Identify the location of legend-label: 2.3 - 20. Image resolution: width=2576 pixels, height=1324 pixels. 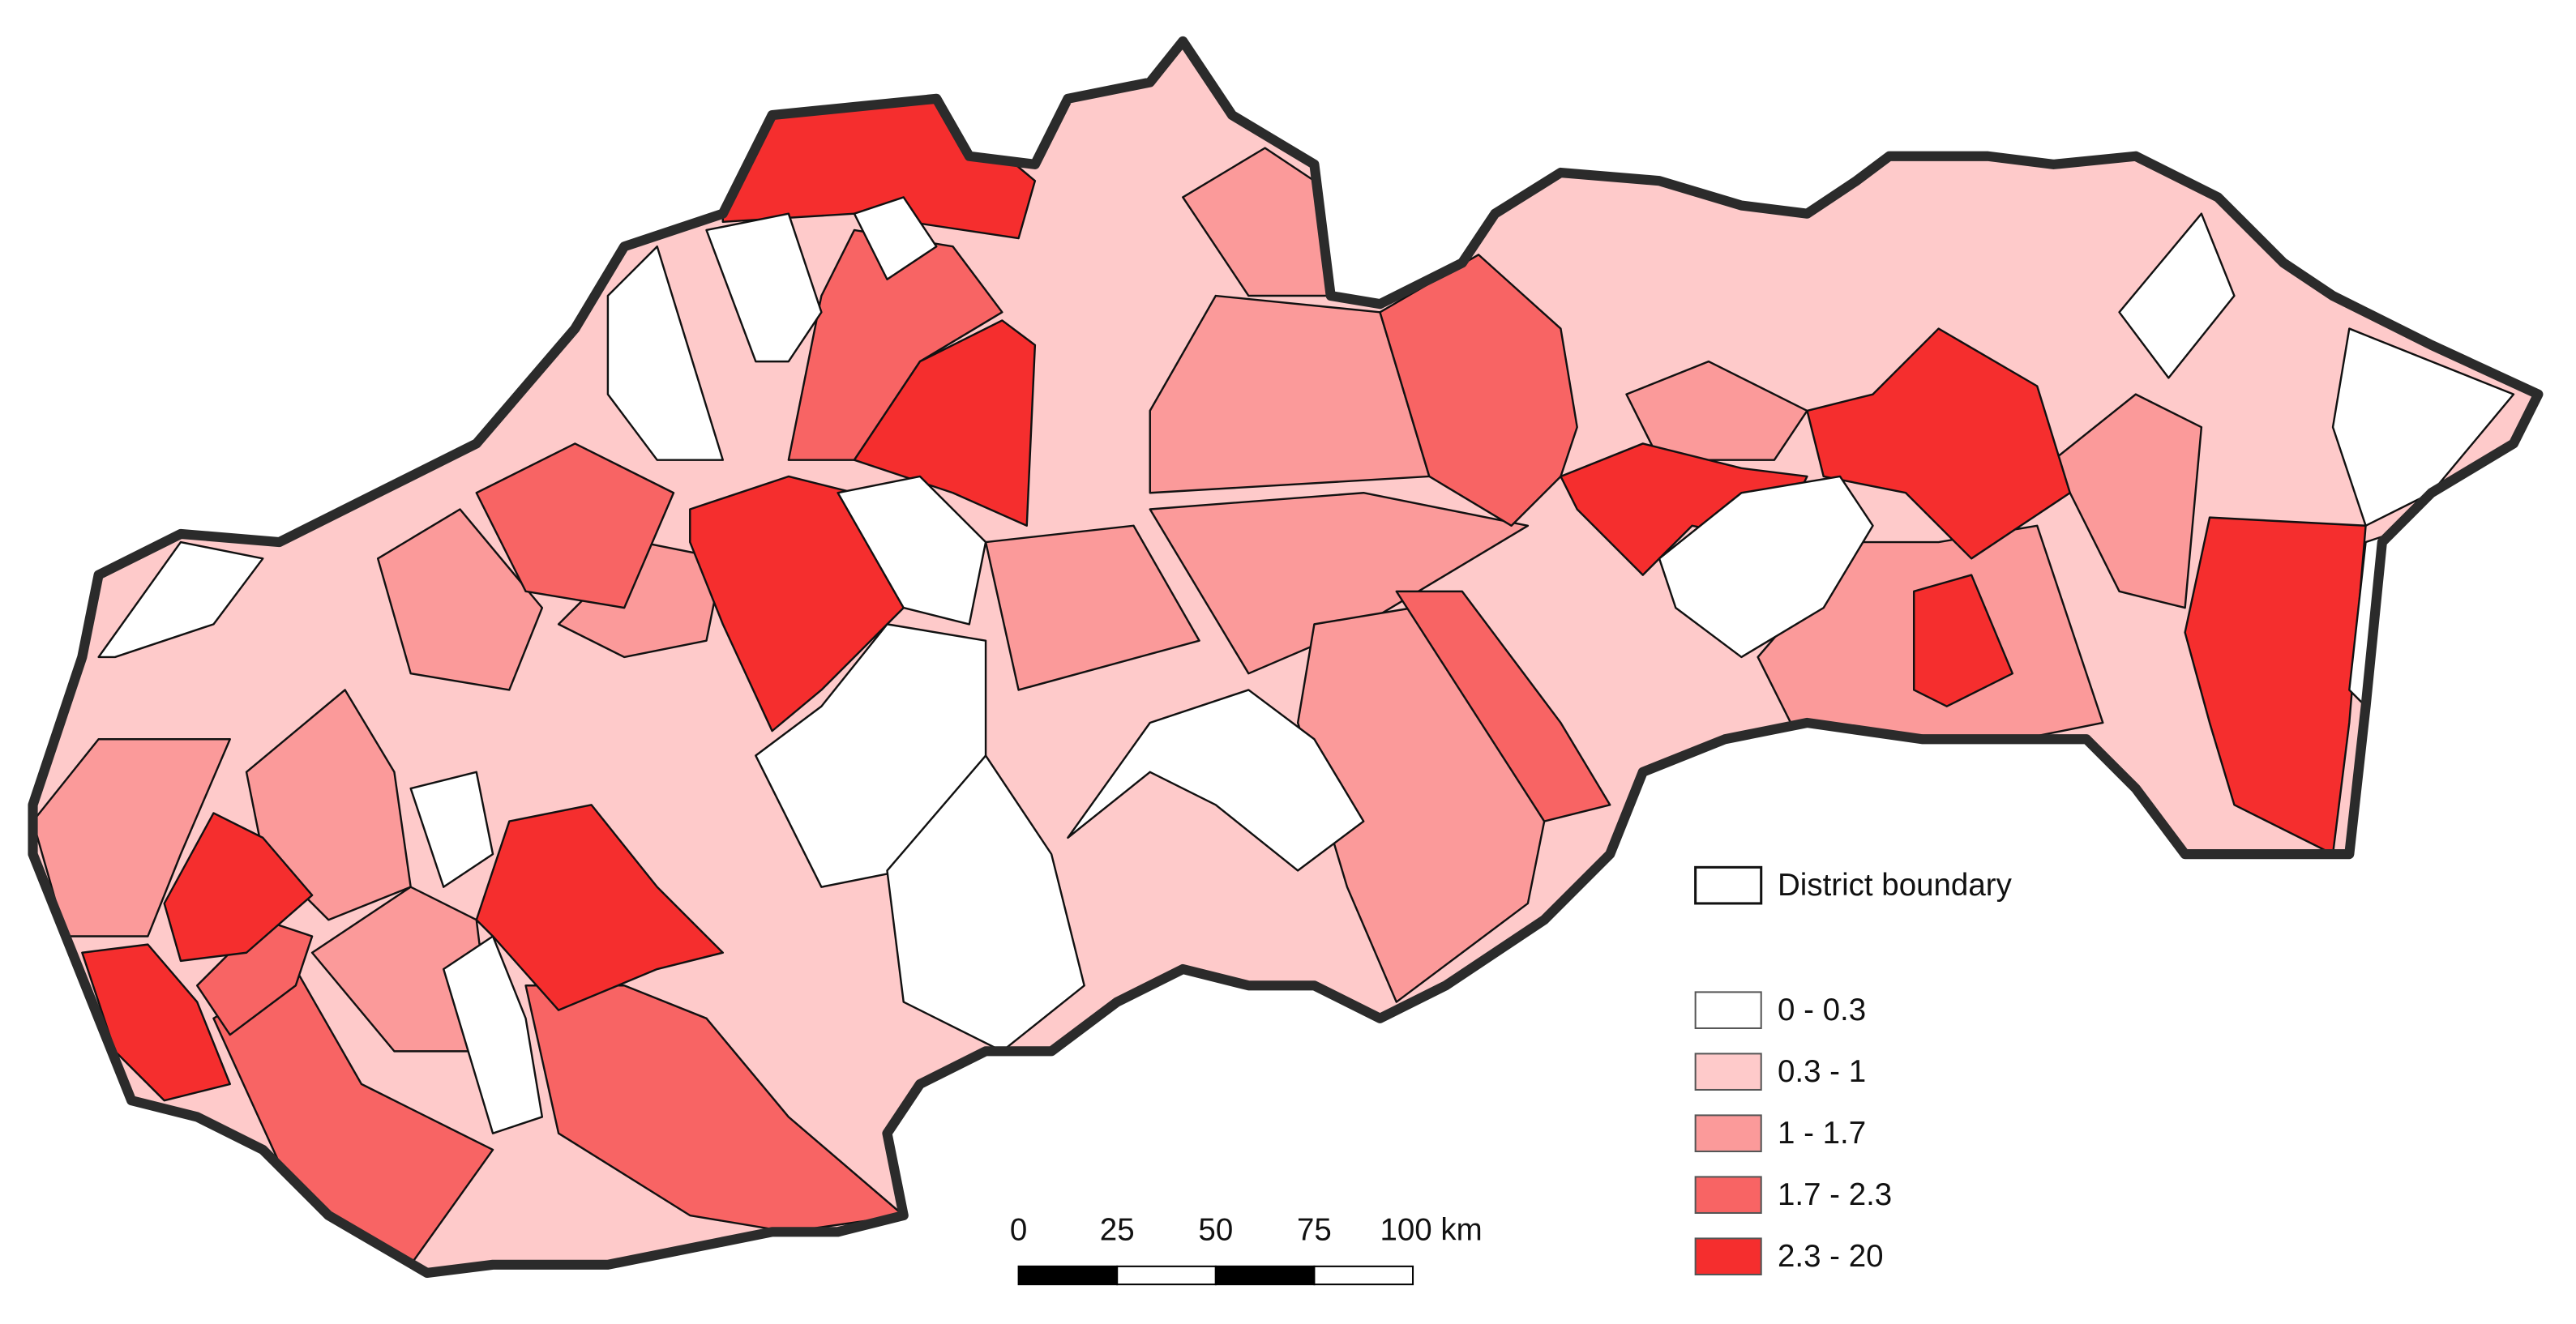
(1831, 1256).